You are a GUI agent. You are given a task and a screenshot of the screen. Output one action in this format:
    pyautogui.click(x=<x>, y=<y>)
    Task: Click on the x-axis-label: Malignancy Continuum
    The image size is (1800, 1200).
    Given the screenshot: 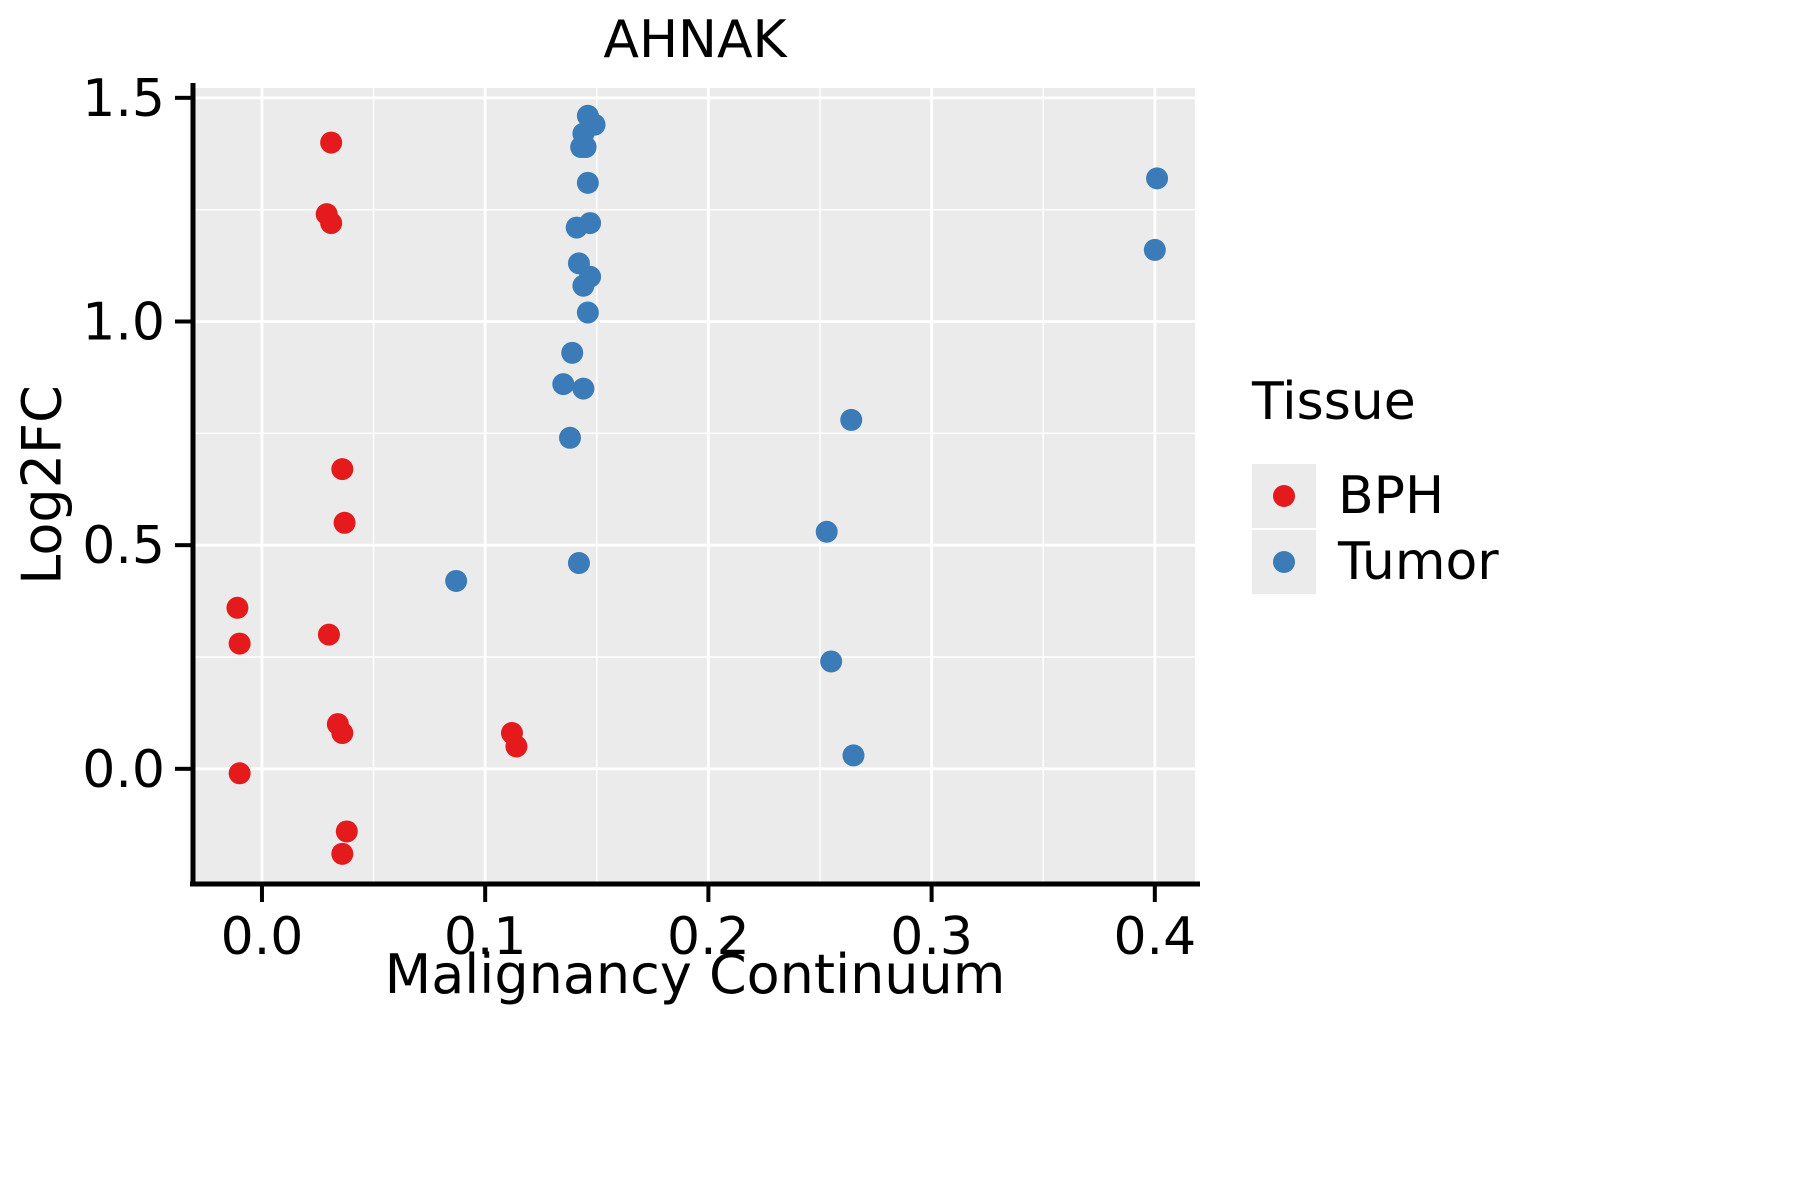 What is the action you would take?
    pyautogui.click(x=695, y=974)
    